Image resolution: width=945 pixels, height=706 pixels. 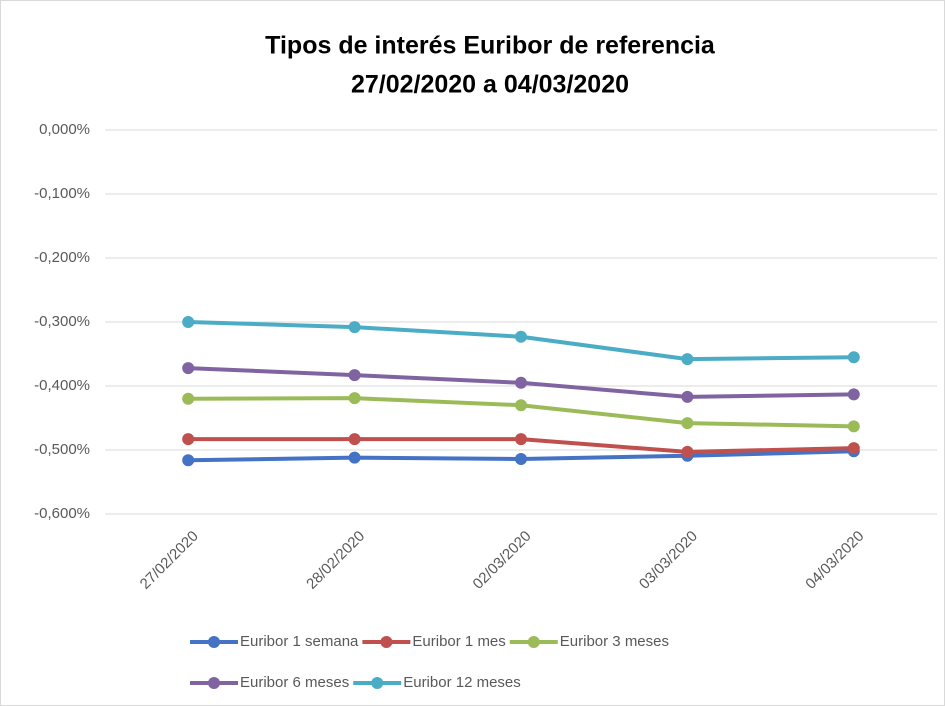 I want to click on y-tick-label: -0,500%, so click(x=62, y=449).